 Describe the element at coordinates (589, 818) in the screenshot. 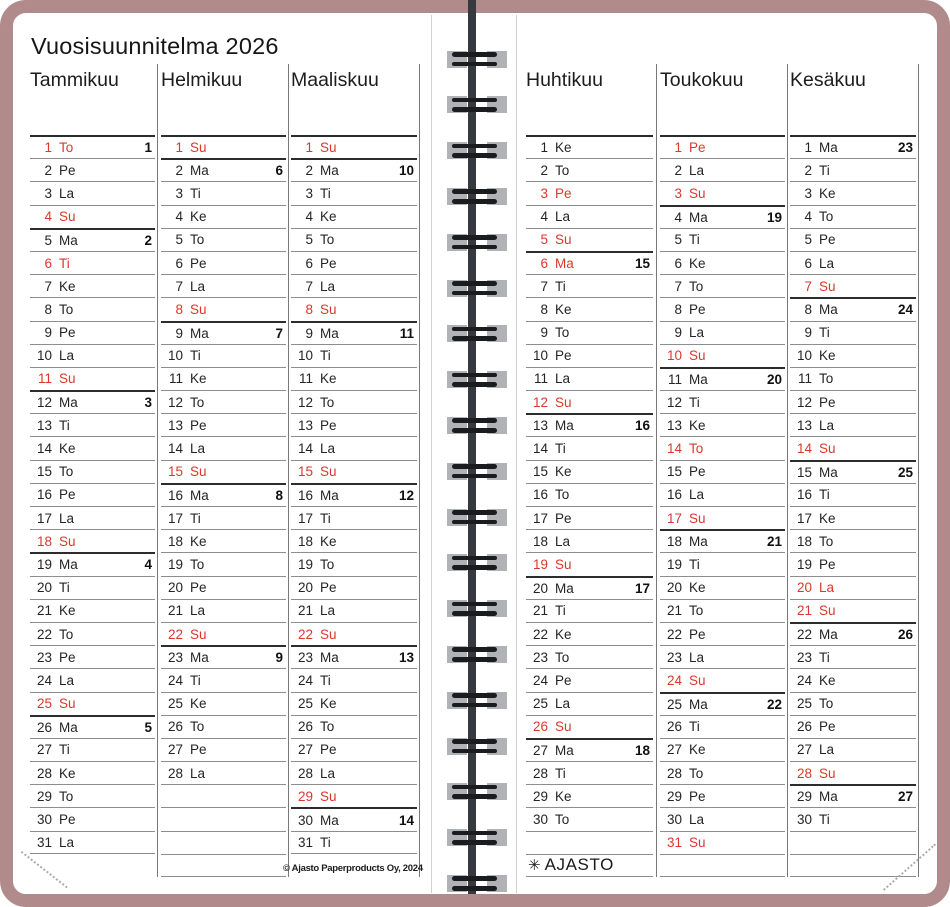

I see `day-row: 30 To` at that location.